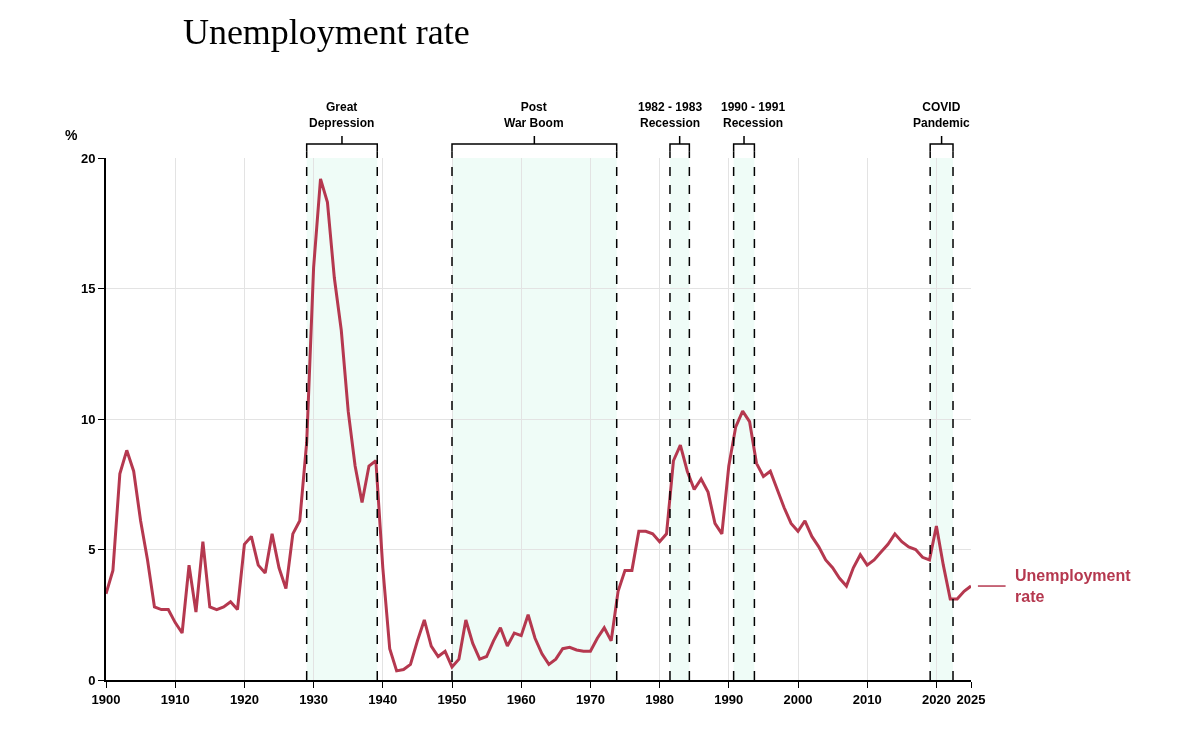 The image size is (1180, 737). I want to click on band-label: Post War Boom, so click(534, 115).